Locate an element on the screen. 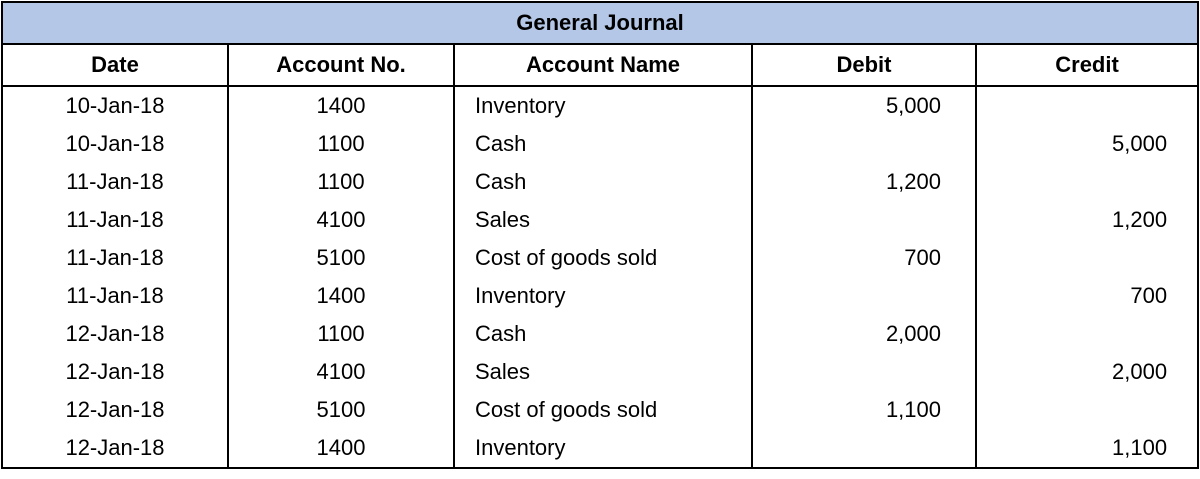 Image resolution: width=1200 pixels, height=479 pixels. header-account-name: Account Name is located at coordinates (603, 65).